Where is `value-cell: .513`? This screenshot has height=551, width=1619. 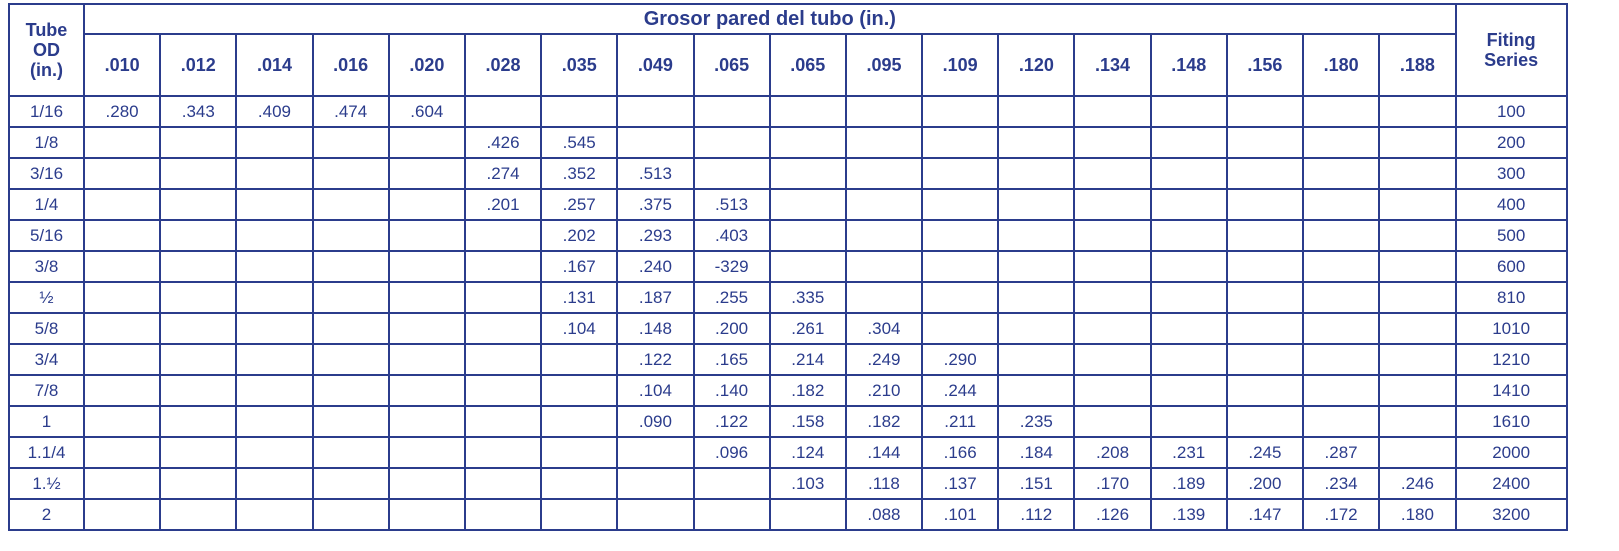 value-cell: .513 is located at coordinates (655, 173).